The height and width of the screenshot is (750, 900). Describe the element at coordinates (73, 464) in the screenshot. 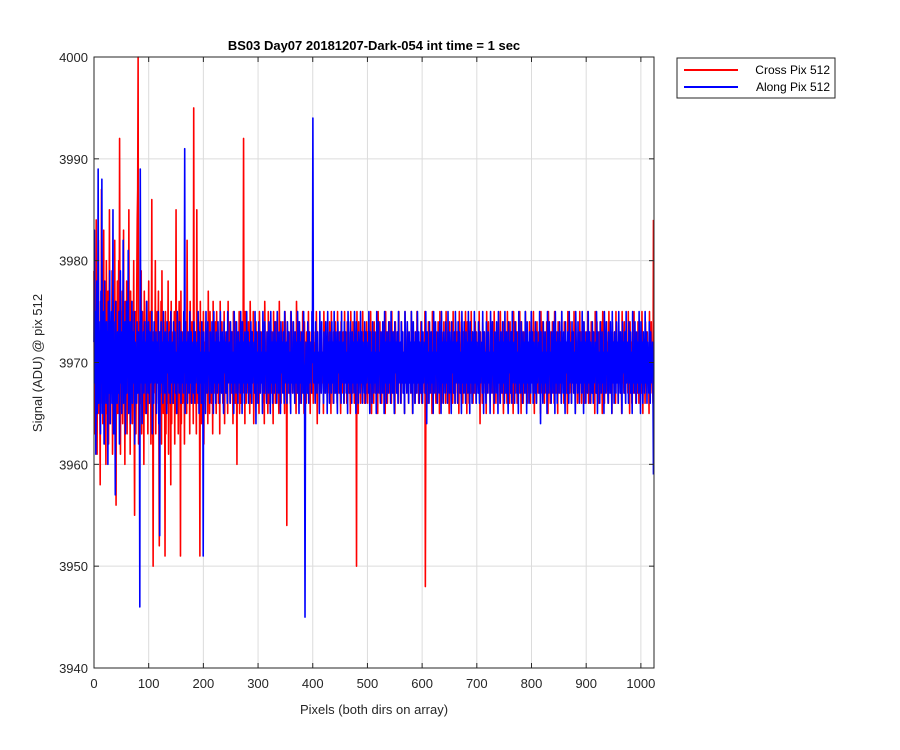

I see `y-tick-label: 3960` at that location.